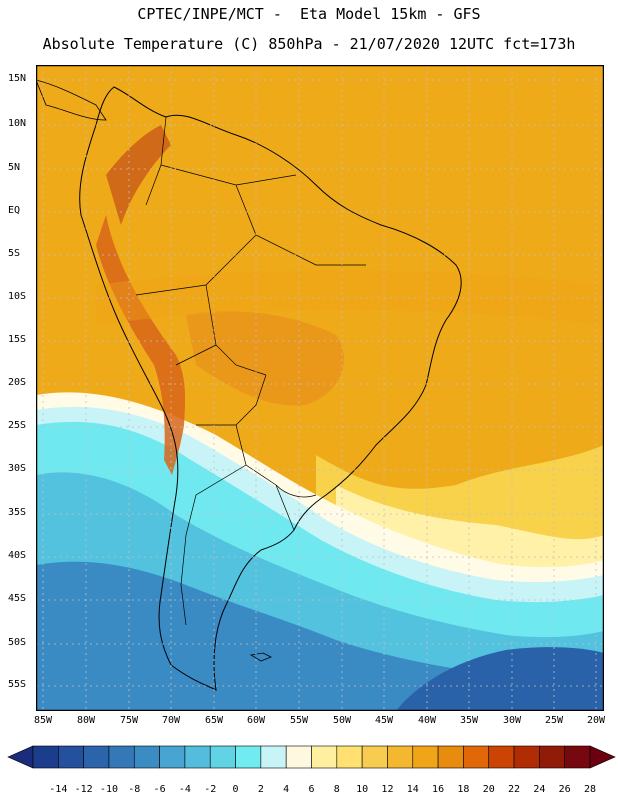 The width and height of the screenshot is (618, 800). Describe the element at coordinates (596, 720) in the screenshot. I see `lon-label: 20W` at that location.